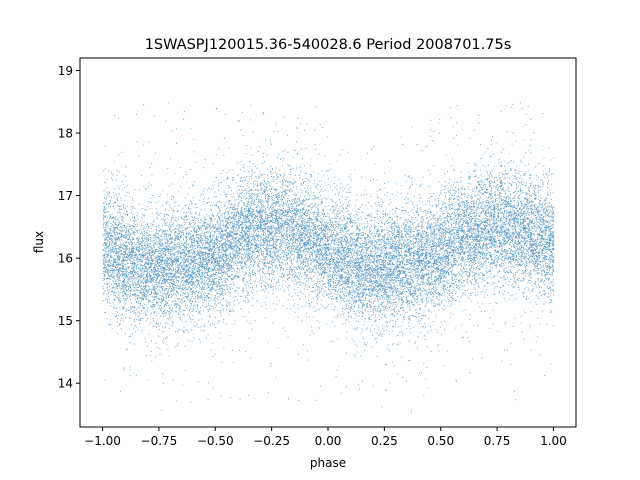  What do you see at coordinates (65, 71) in the screenshot?
I see `y-tick-label: 19` at bounding box center [65, 71].